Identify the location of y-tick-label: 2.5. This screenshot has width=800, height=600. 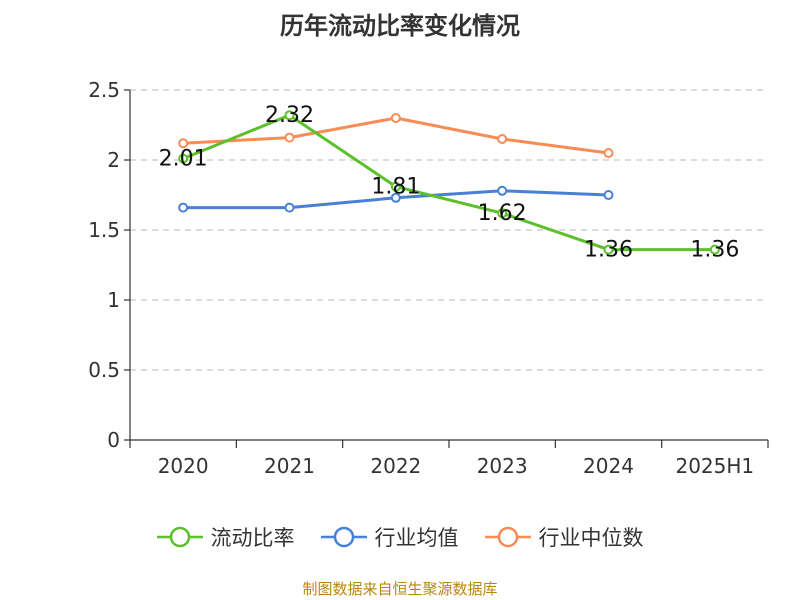
(104, 90).